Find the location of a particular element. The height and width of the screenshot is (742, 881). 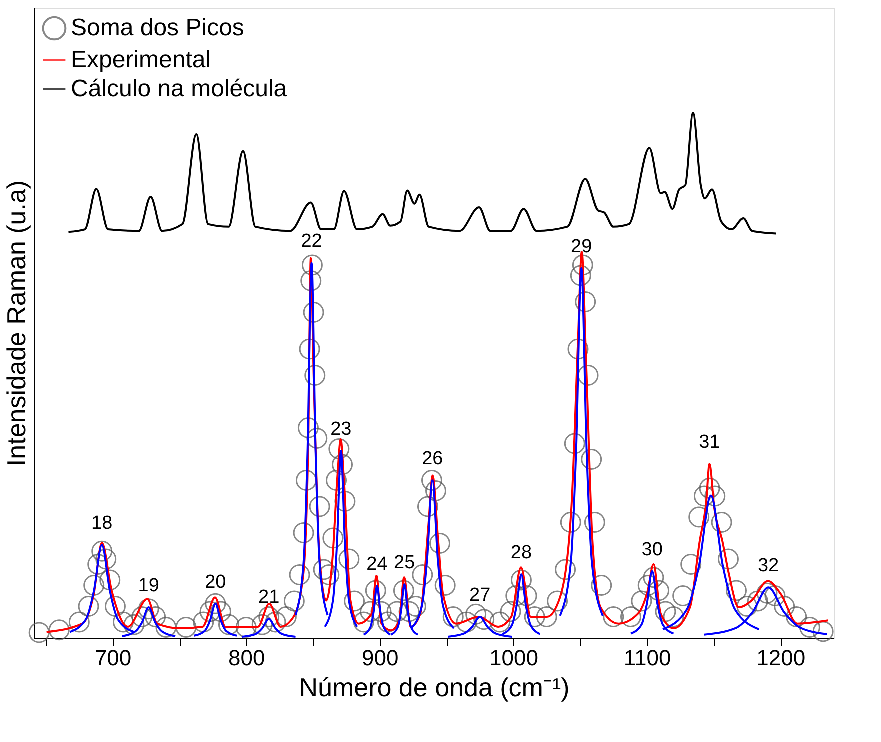

x-tick-label: 1100 is located at coordinates (648, 658).